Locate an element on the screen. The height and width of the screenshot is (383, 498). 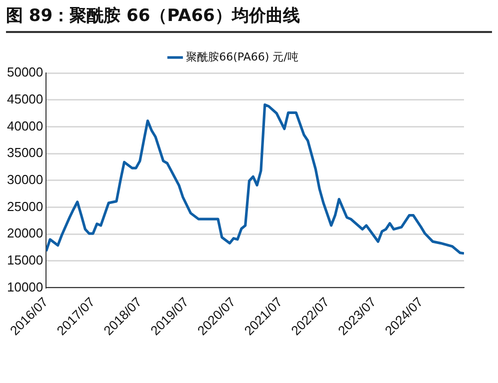
y-tick-label: 10000 is located at coordinates (25, 286).